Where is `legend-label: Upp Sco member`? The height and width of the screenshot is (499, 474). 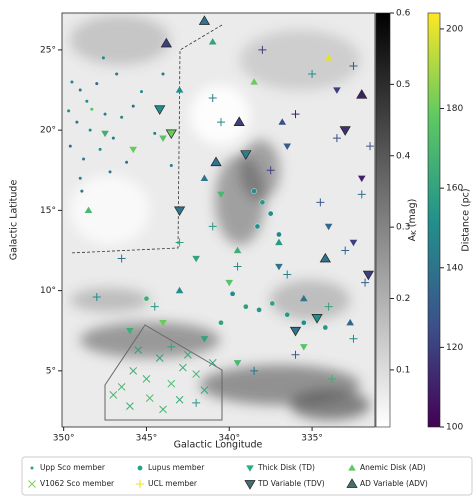 legend-label: Upp Sco member is located at coordinates (73, 467).